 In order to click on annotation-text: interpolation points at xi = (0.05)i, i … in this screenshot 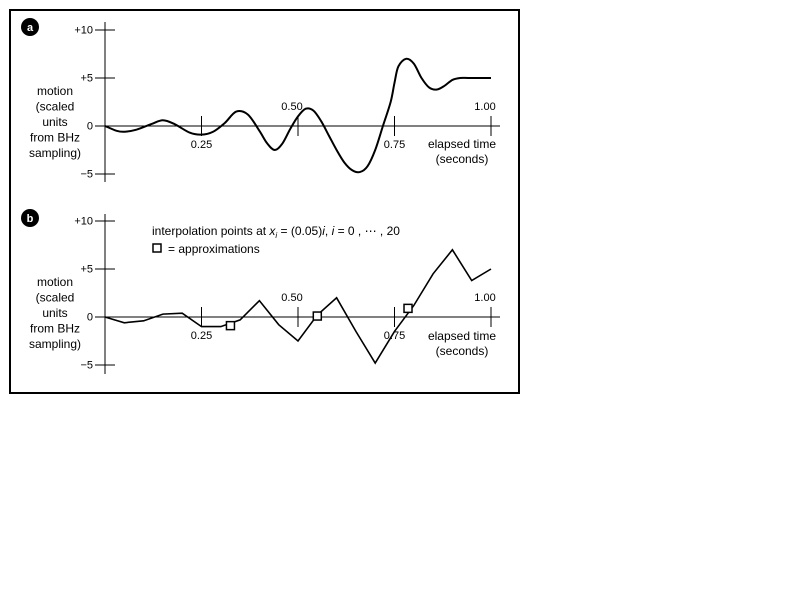, I will do `click(276, 232)`.